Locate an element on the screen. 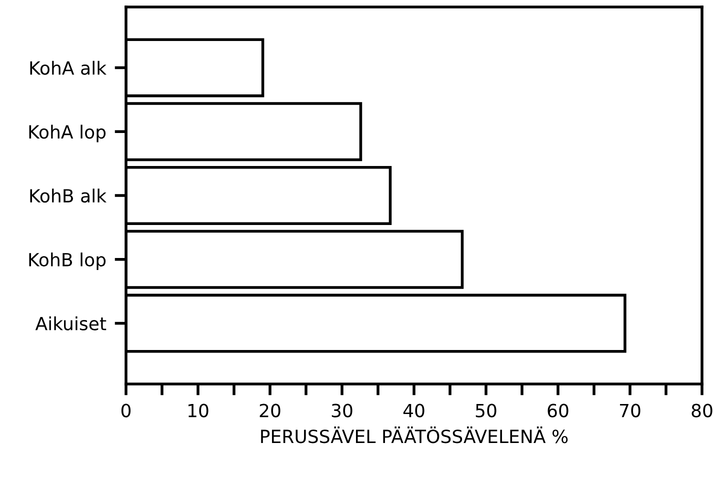 This screenshot has height=481, width=713. y-tick-label: Aikuiset is located at coordinates (70, 323).